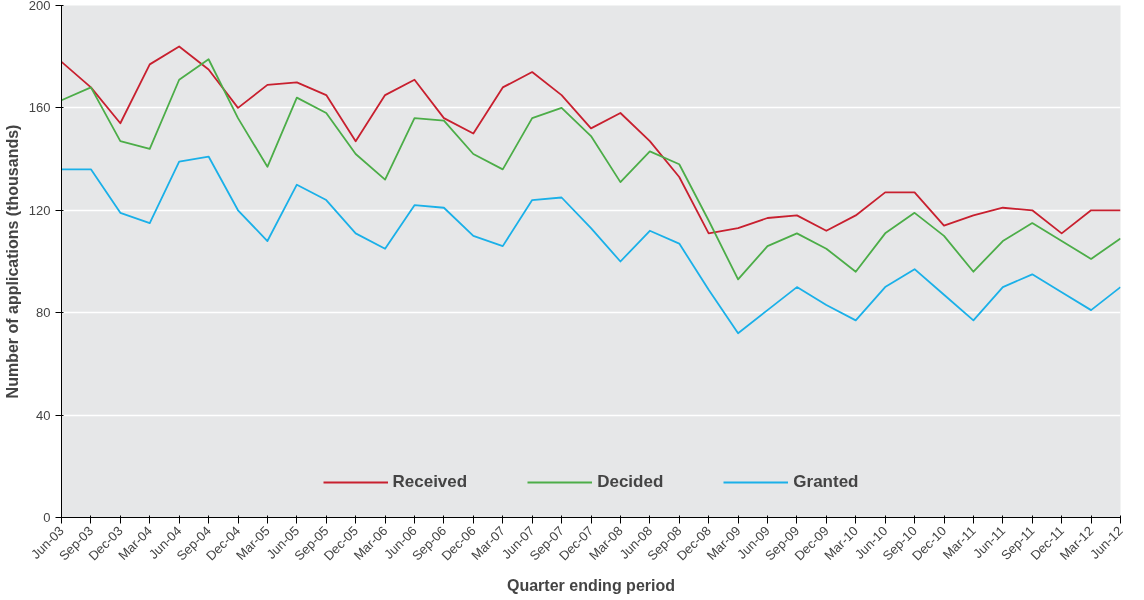  I want to click on legend-label: Granted, so click(826, 482).